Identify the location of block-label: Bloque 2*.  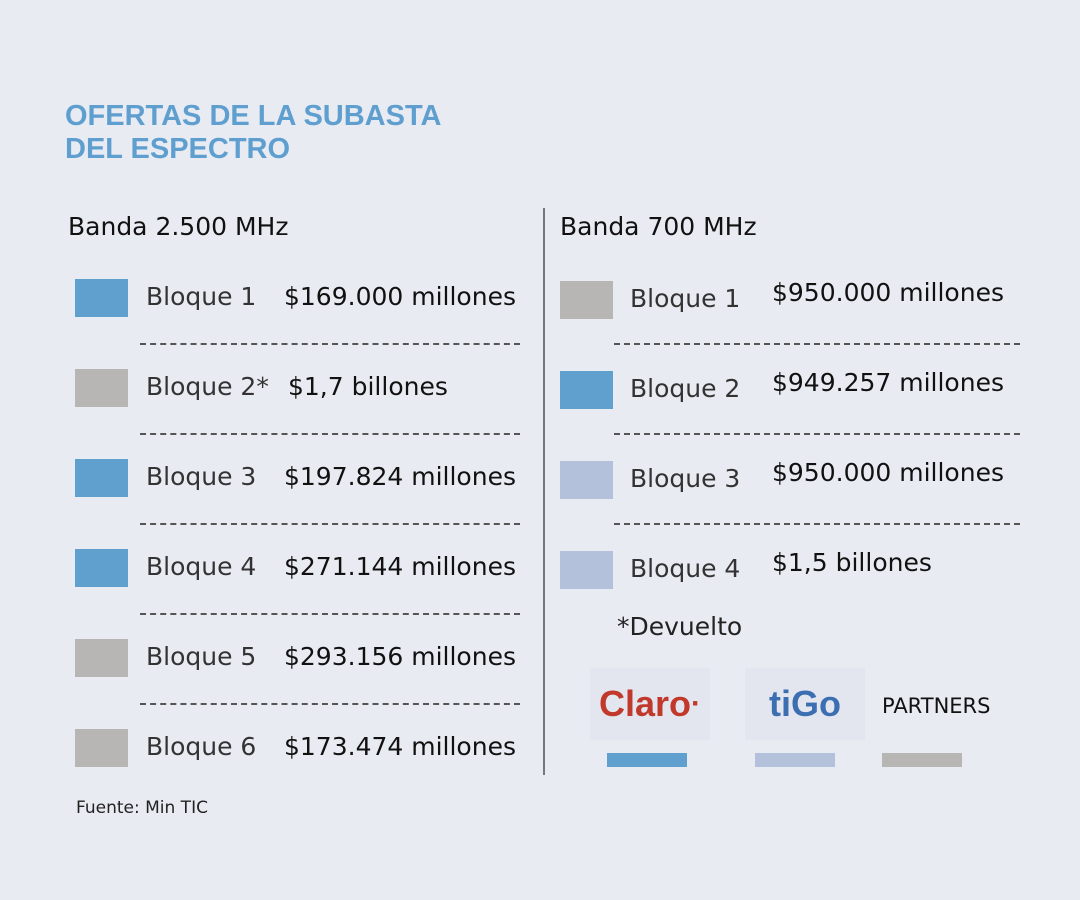
(207, 386).